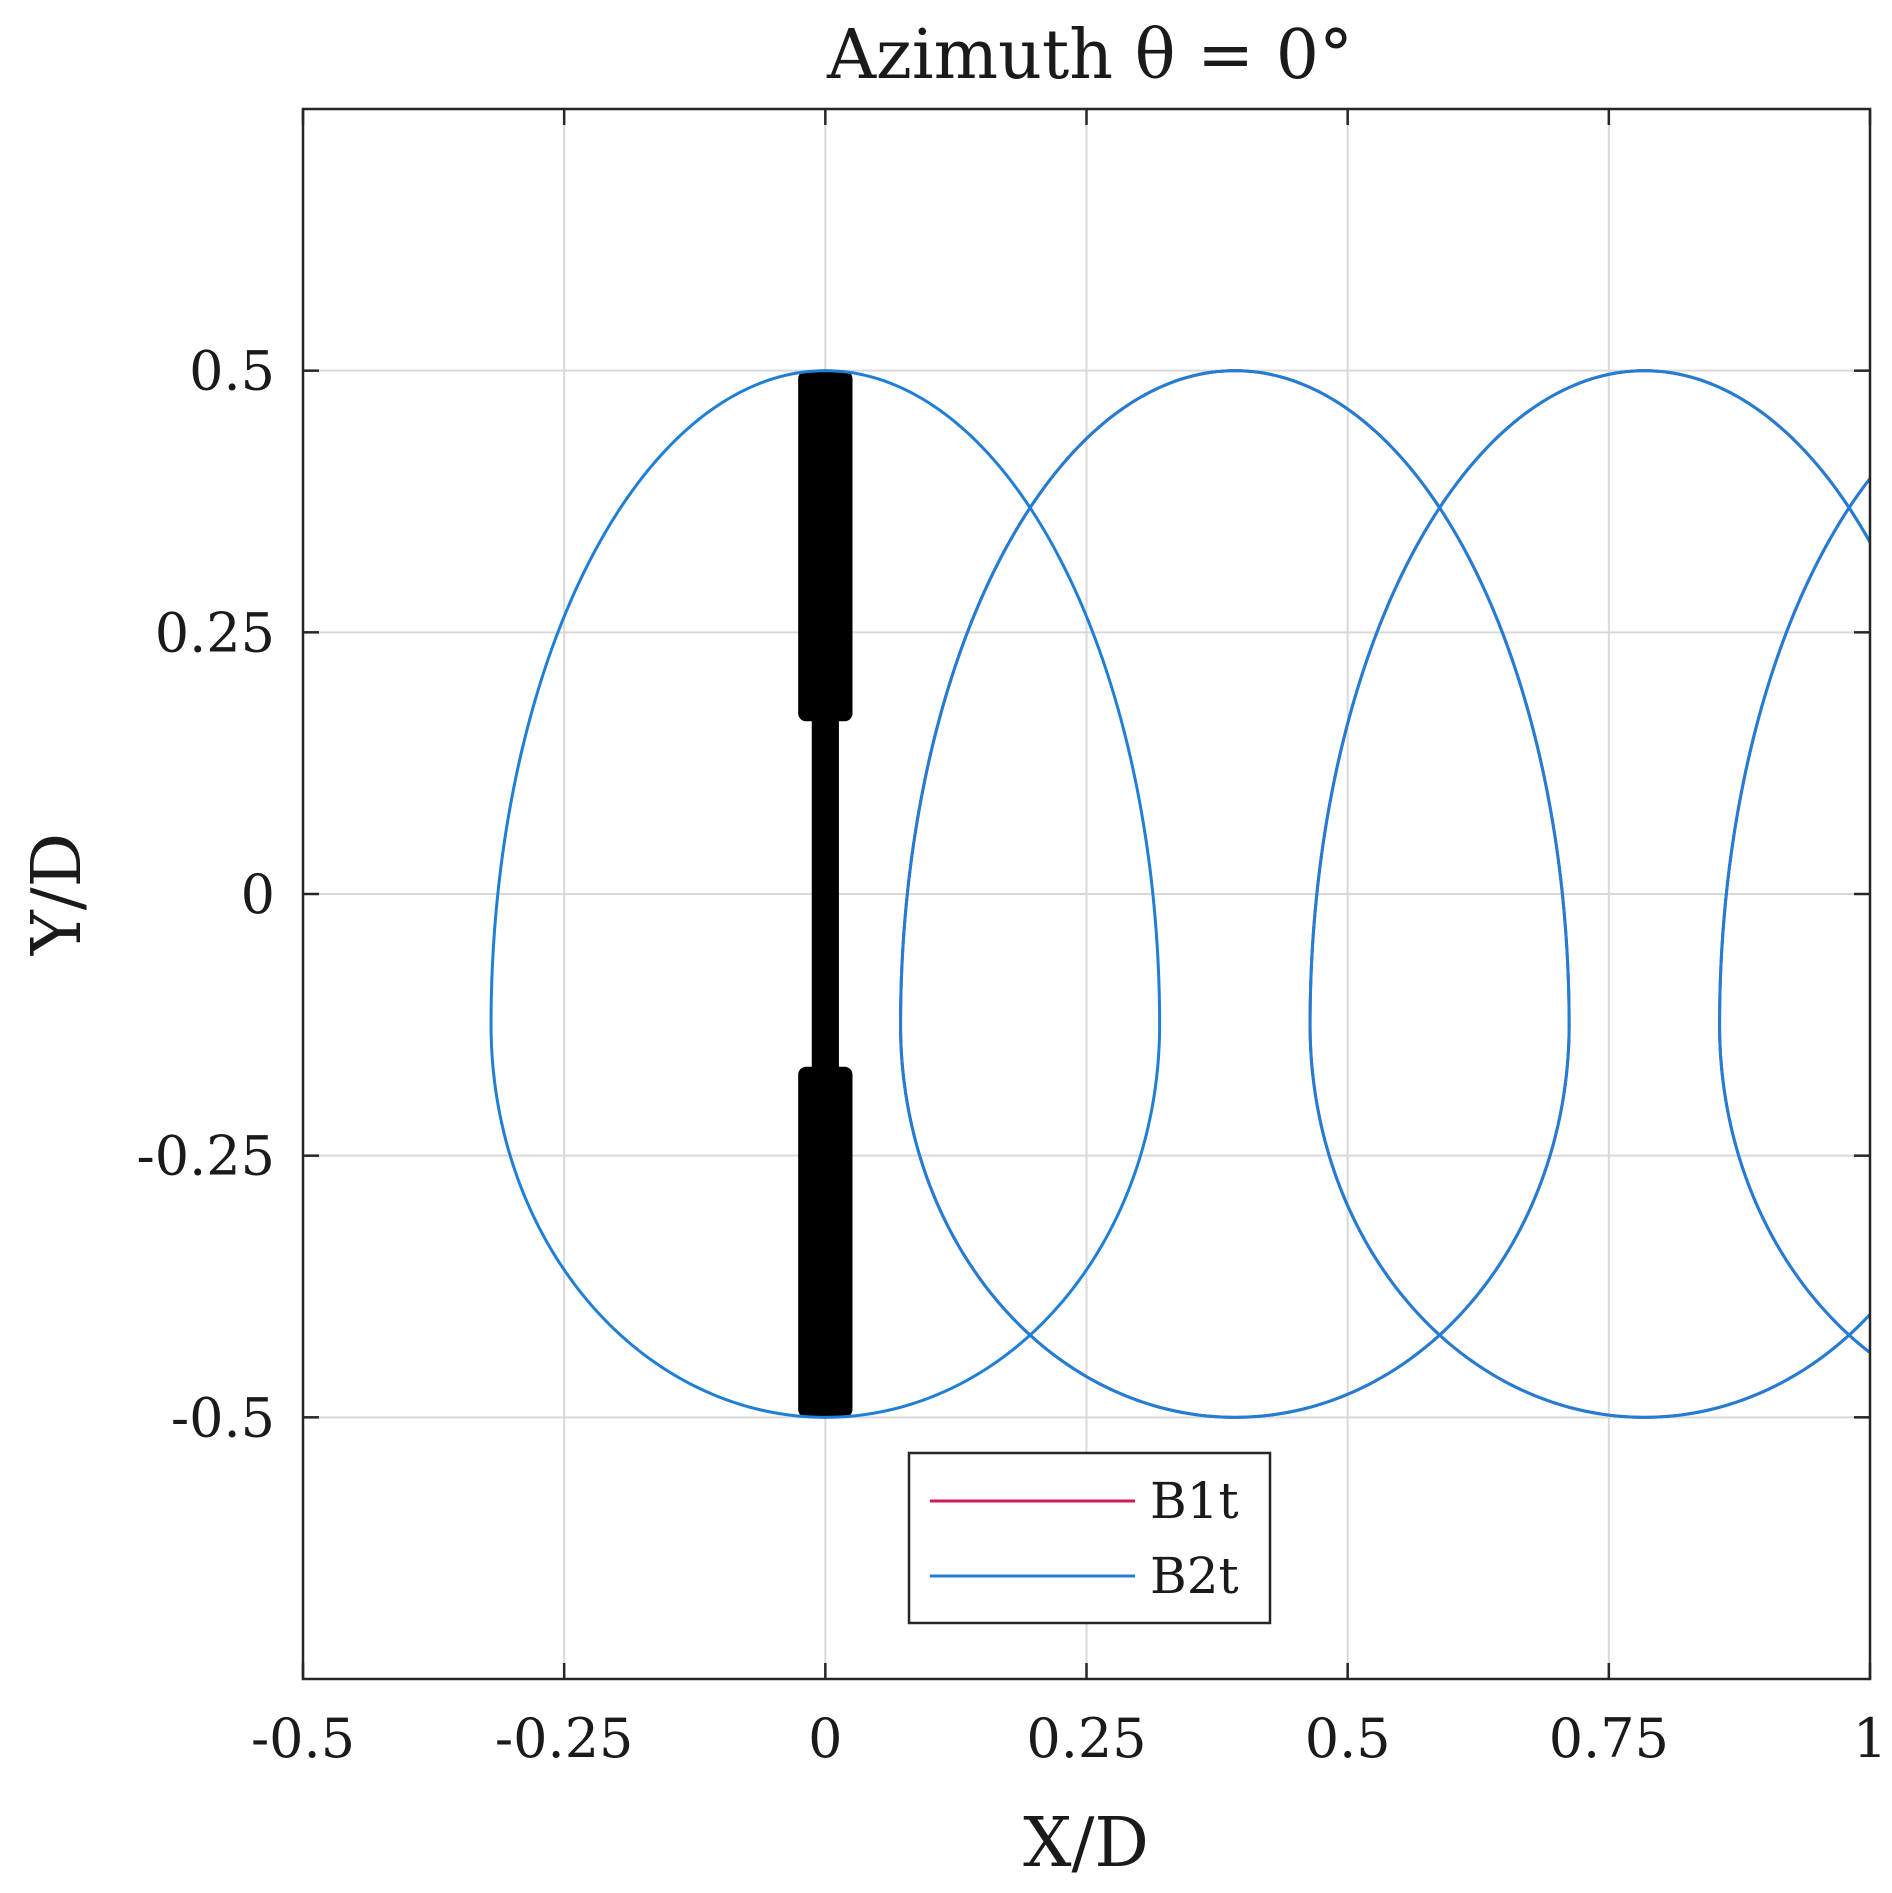 The height and width of the screenshot is (1893, 1892). Describe the element at coordinates (1194, 1501) in the screenshot. I see `legend-label-b1t: B1t` at that location.